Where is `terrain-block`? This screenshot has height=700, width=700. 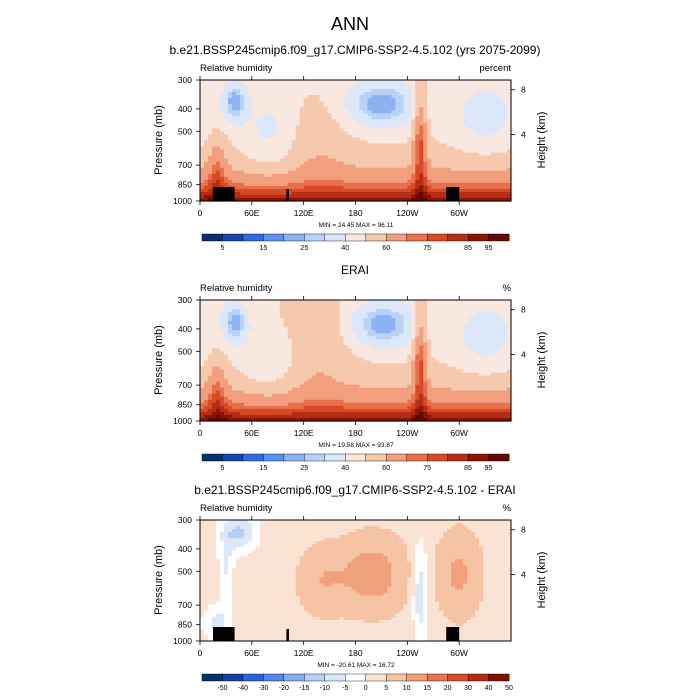
terrain-block is located at coordinates (453, 194).